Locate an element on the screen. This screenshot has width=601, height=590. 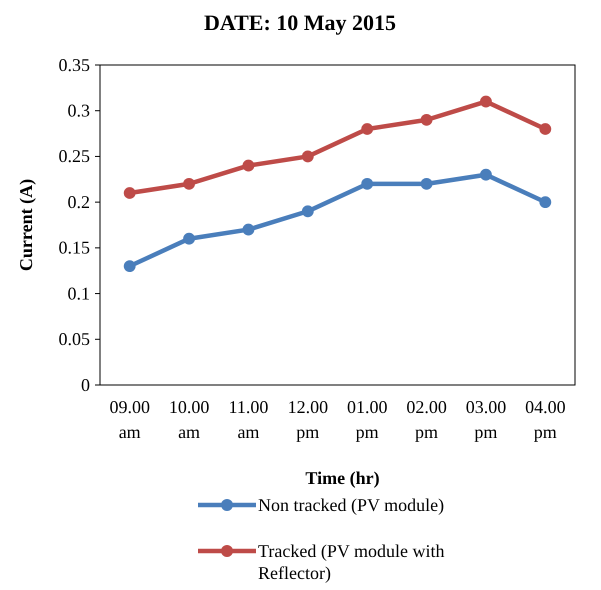
x-axis-title: Time (hr) is located at coordinates (342, 478).